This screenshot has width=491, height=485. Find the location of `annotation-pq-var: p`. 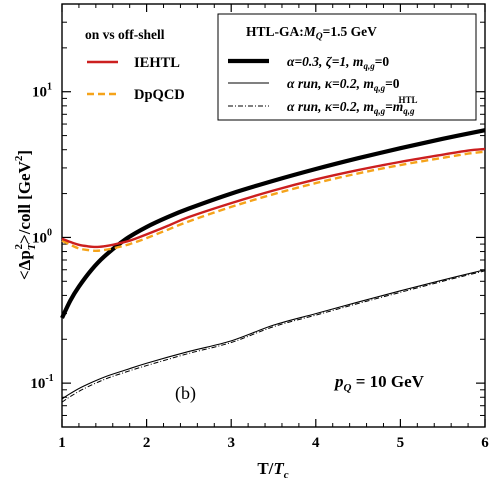

annotation-pq-var: p is located at coordinates (338, 381).